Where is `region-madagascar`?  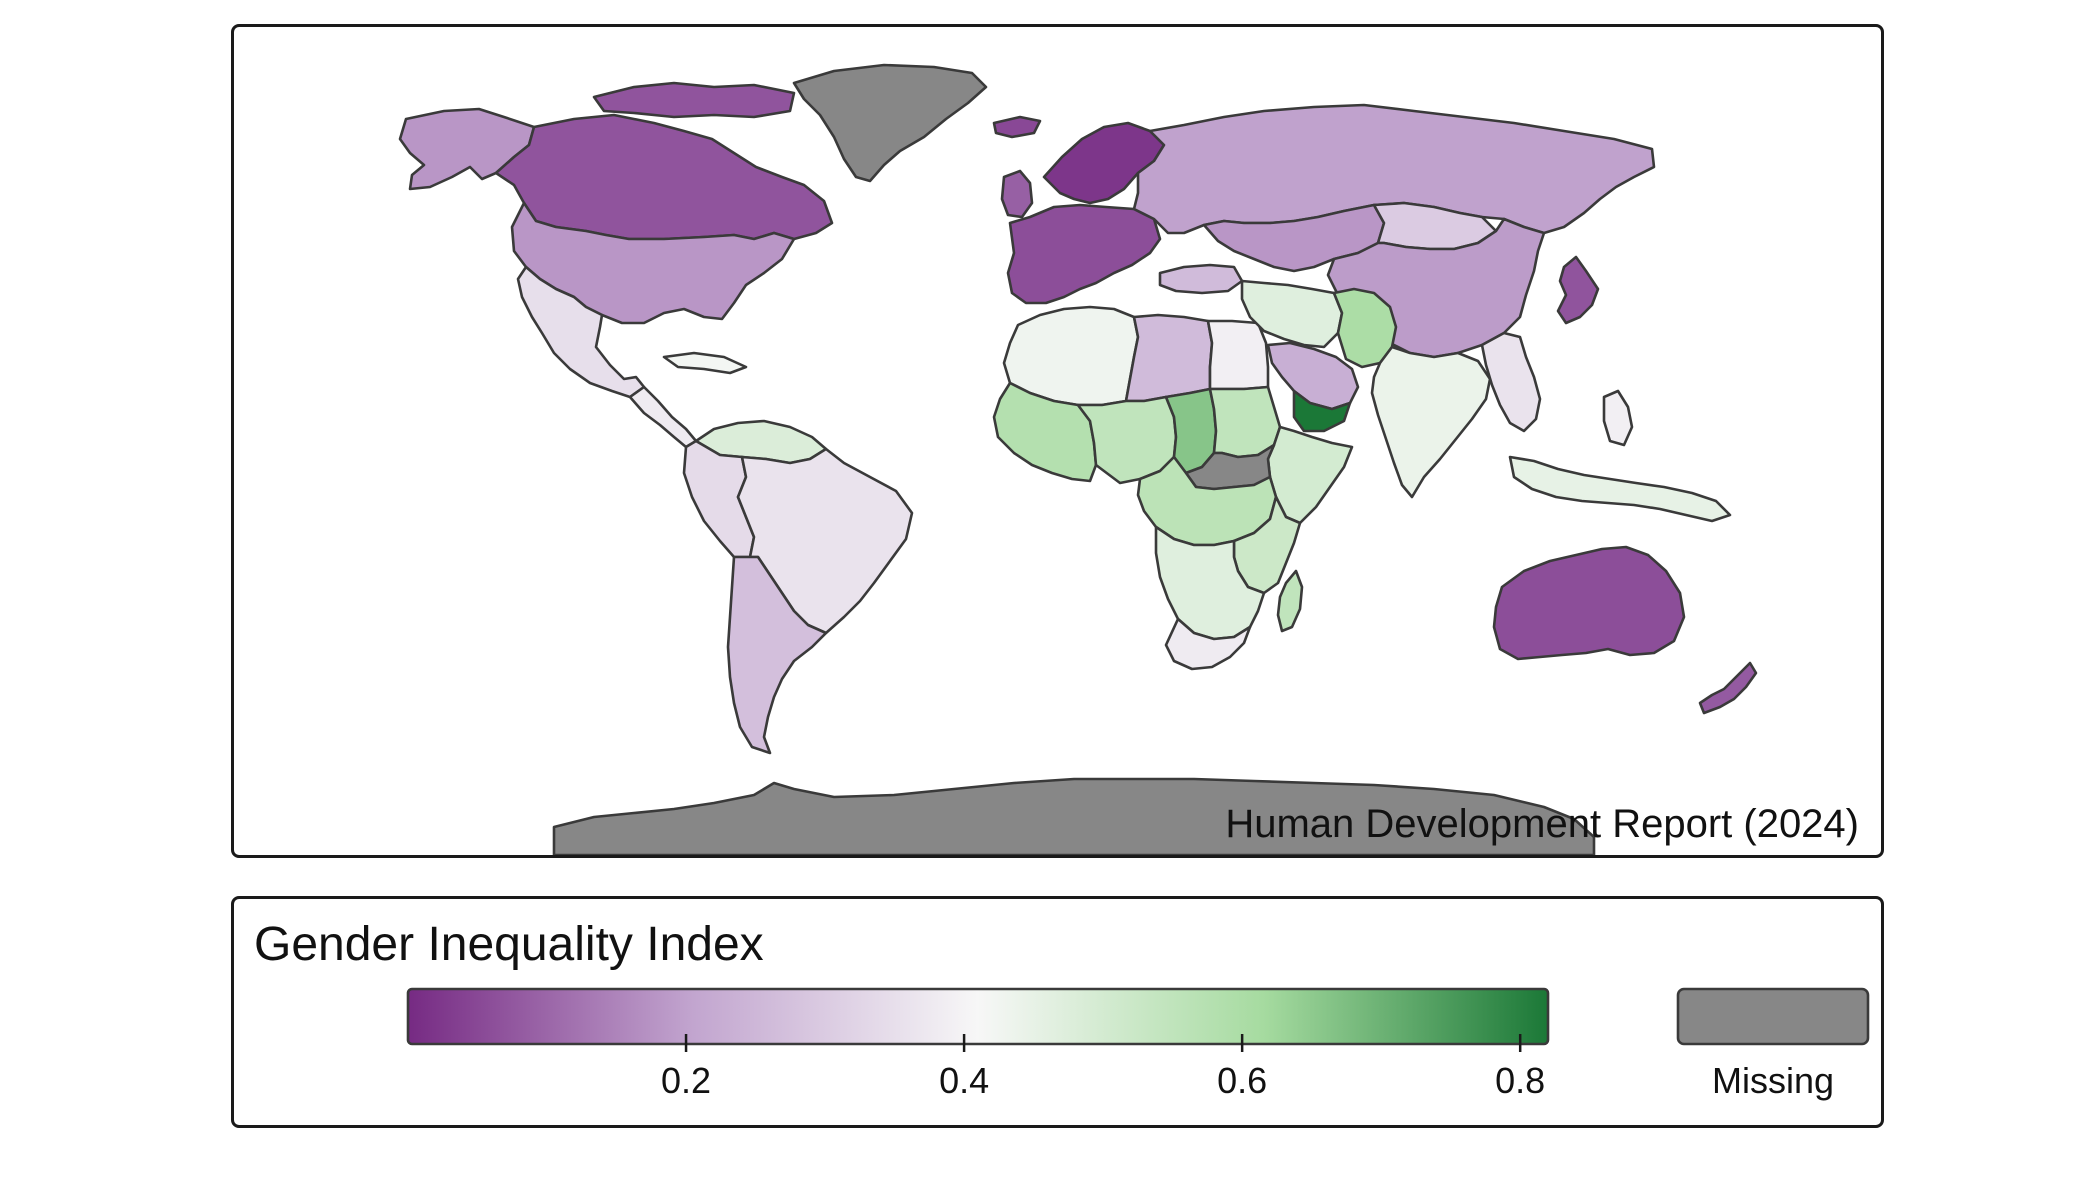 region-madagascar is located at coordinates (1290, 601).